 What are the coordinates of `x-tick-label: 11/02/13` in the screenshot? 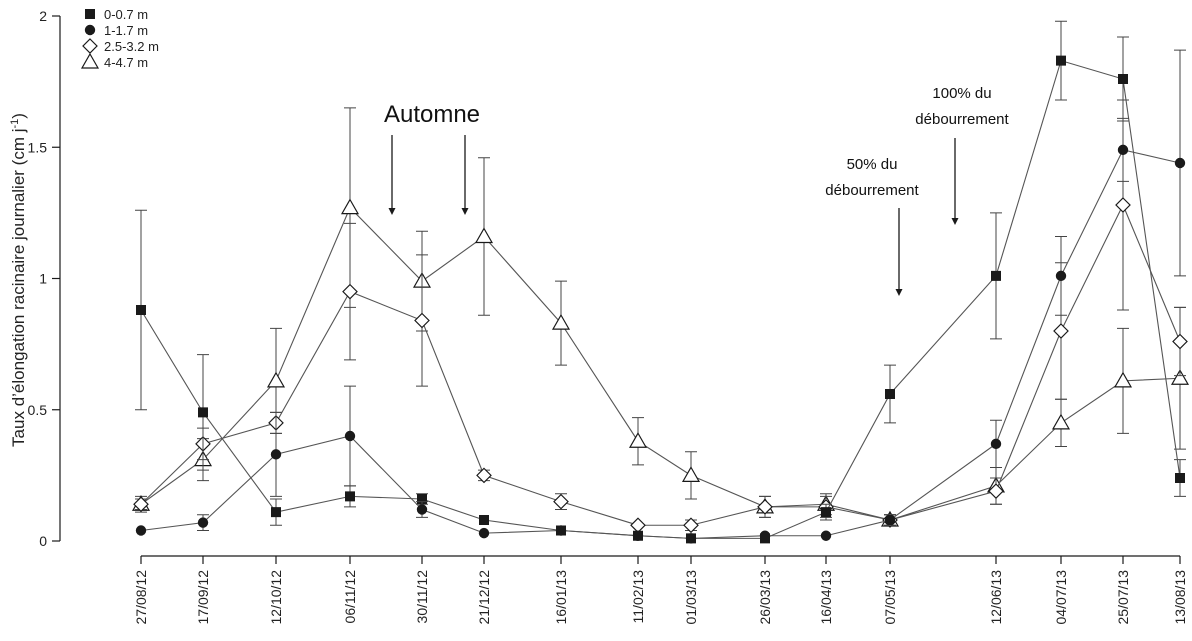 It's located at (638, 597).